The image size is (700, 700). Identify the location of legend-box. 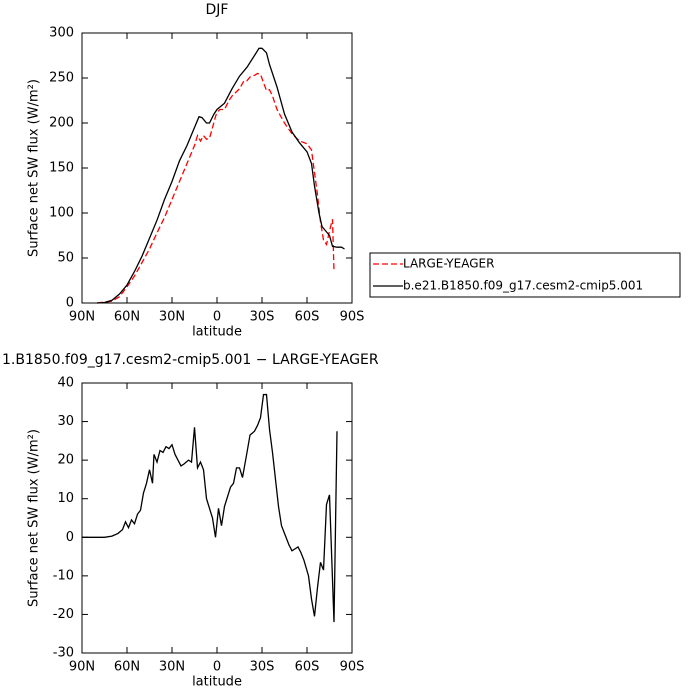
(525, 275).